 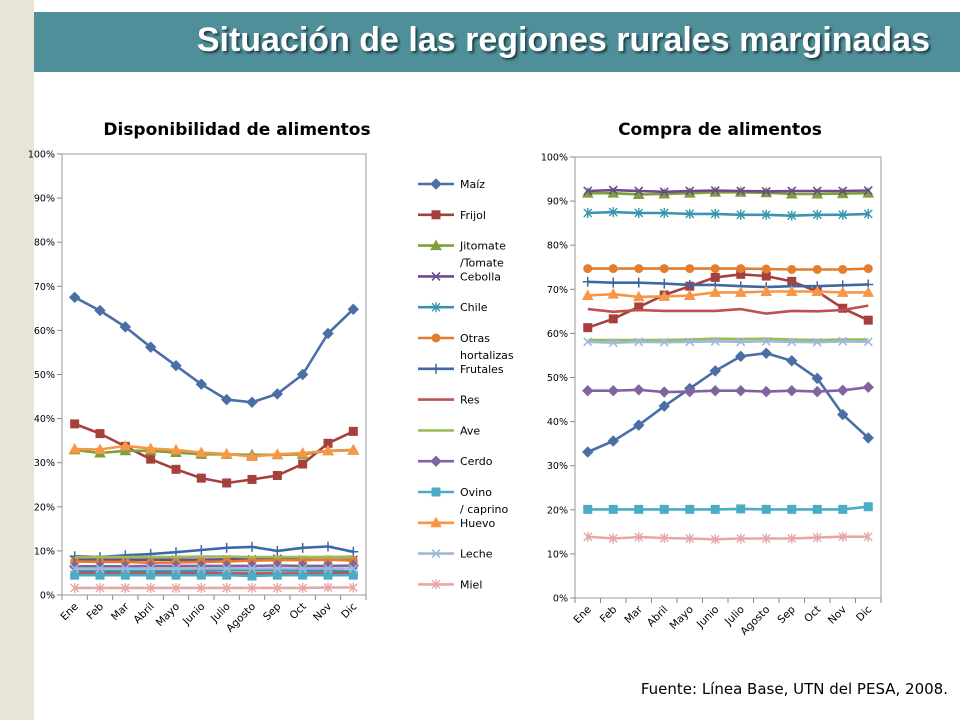 I want to click on legend-label-frutales: Frutales, so click(x=482, y=369).